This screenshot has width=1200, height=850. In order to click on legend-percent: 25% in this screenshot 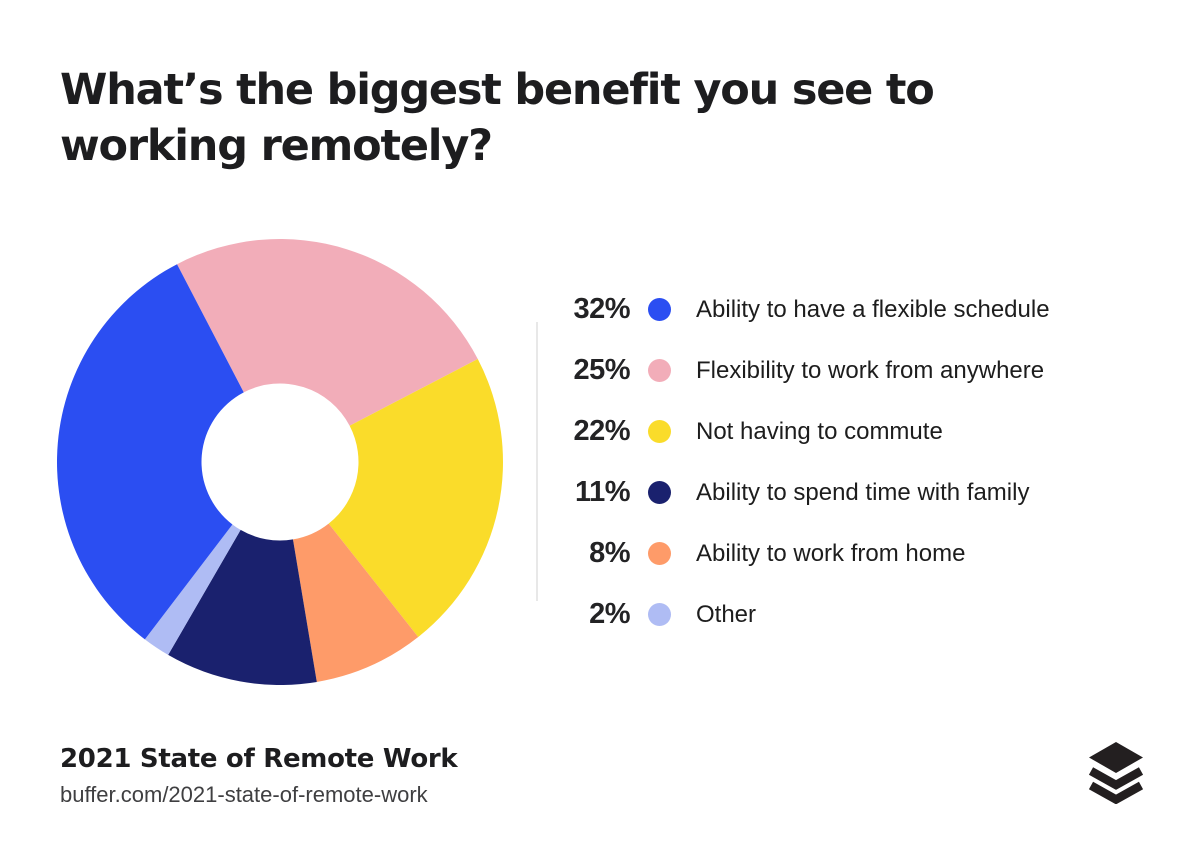, I will do `click(601, 370)`.